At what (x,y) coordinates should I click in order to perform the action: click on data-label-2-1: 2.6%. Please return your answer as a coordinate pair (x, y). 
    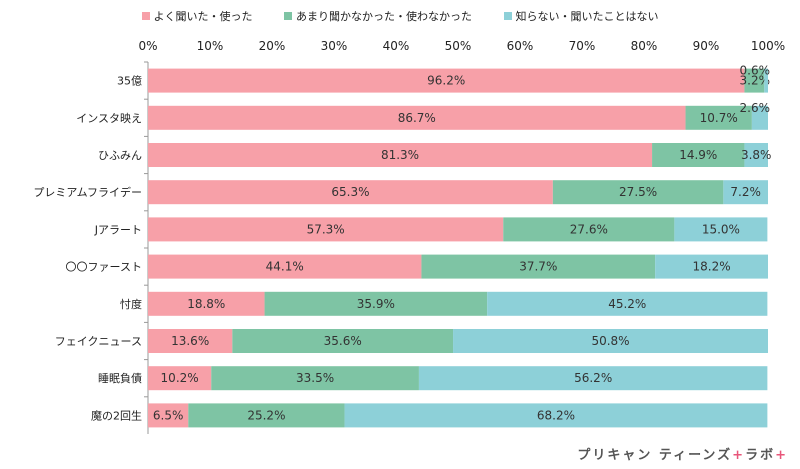
    Looking at the image, I should click on (755, 108).